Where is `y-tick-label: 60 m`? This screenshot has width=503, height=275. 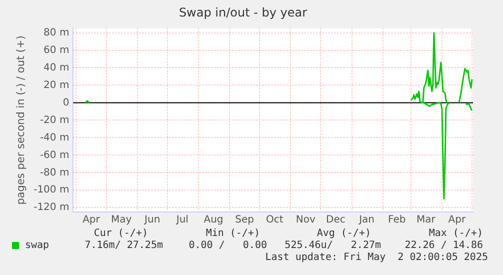
y-tick-label: 60 m is located at coordinates (57, 50).